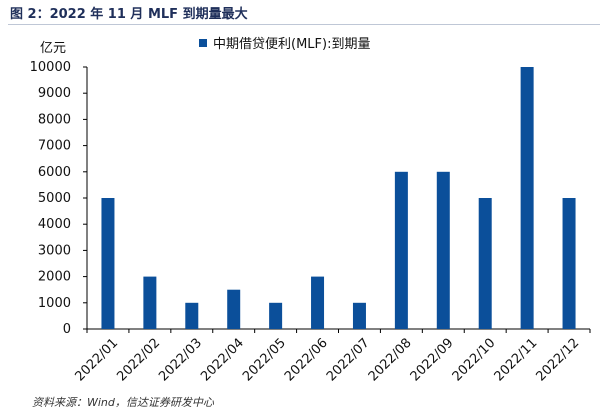 The width and height of the screenshot is (607, 410). What do you see at coordinates (264, 360) in the screenshot?
I see `x-tick-label: 2022/05` at bounding box center [264, 360].